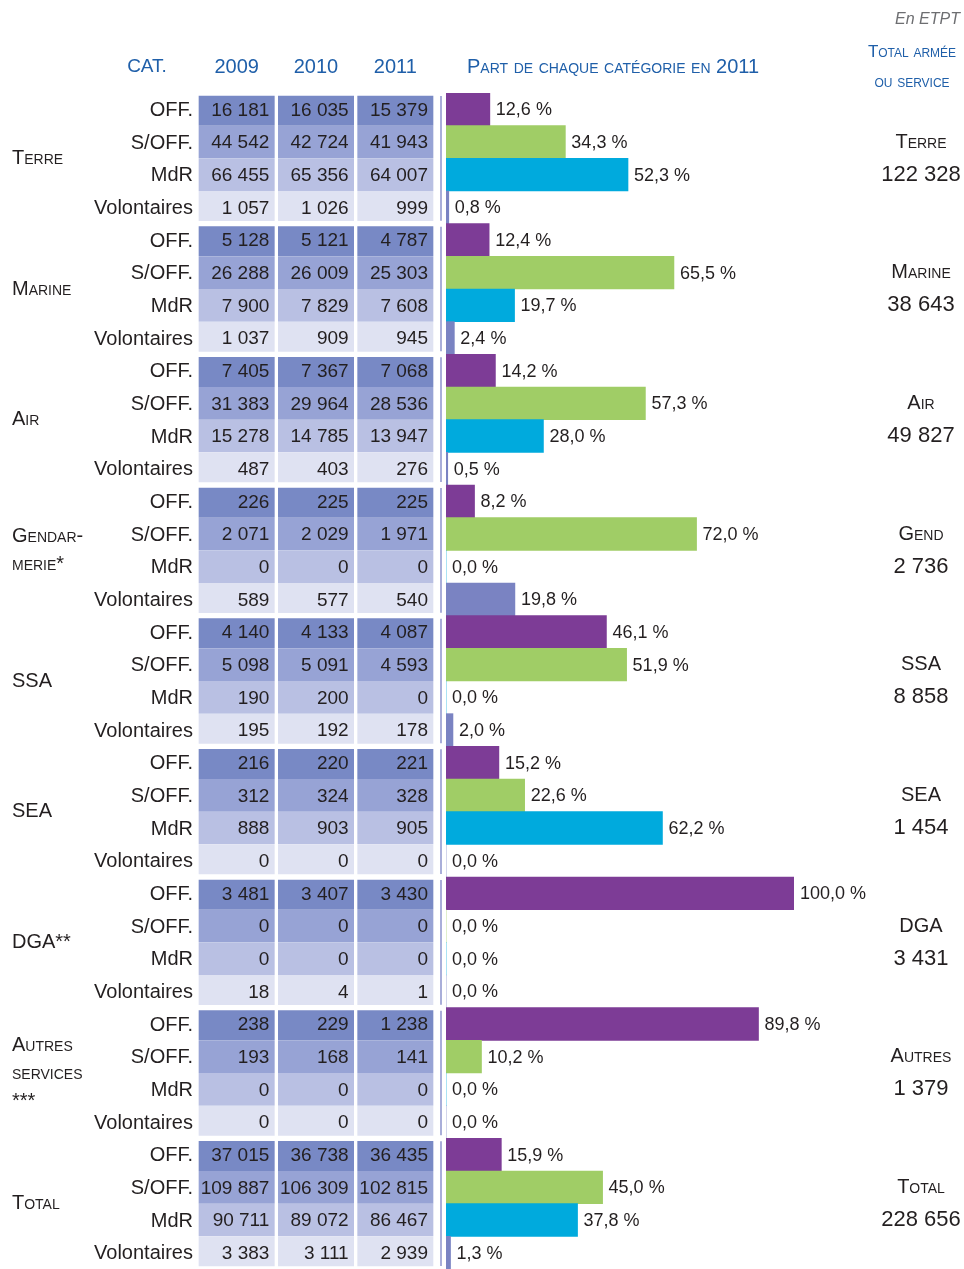 This screenshot has height=1269, width=964. I want to click on data-label: 312, so click(253, 795).